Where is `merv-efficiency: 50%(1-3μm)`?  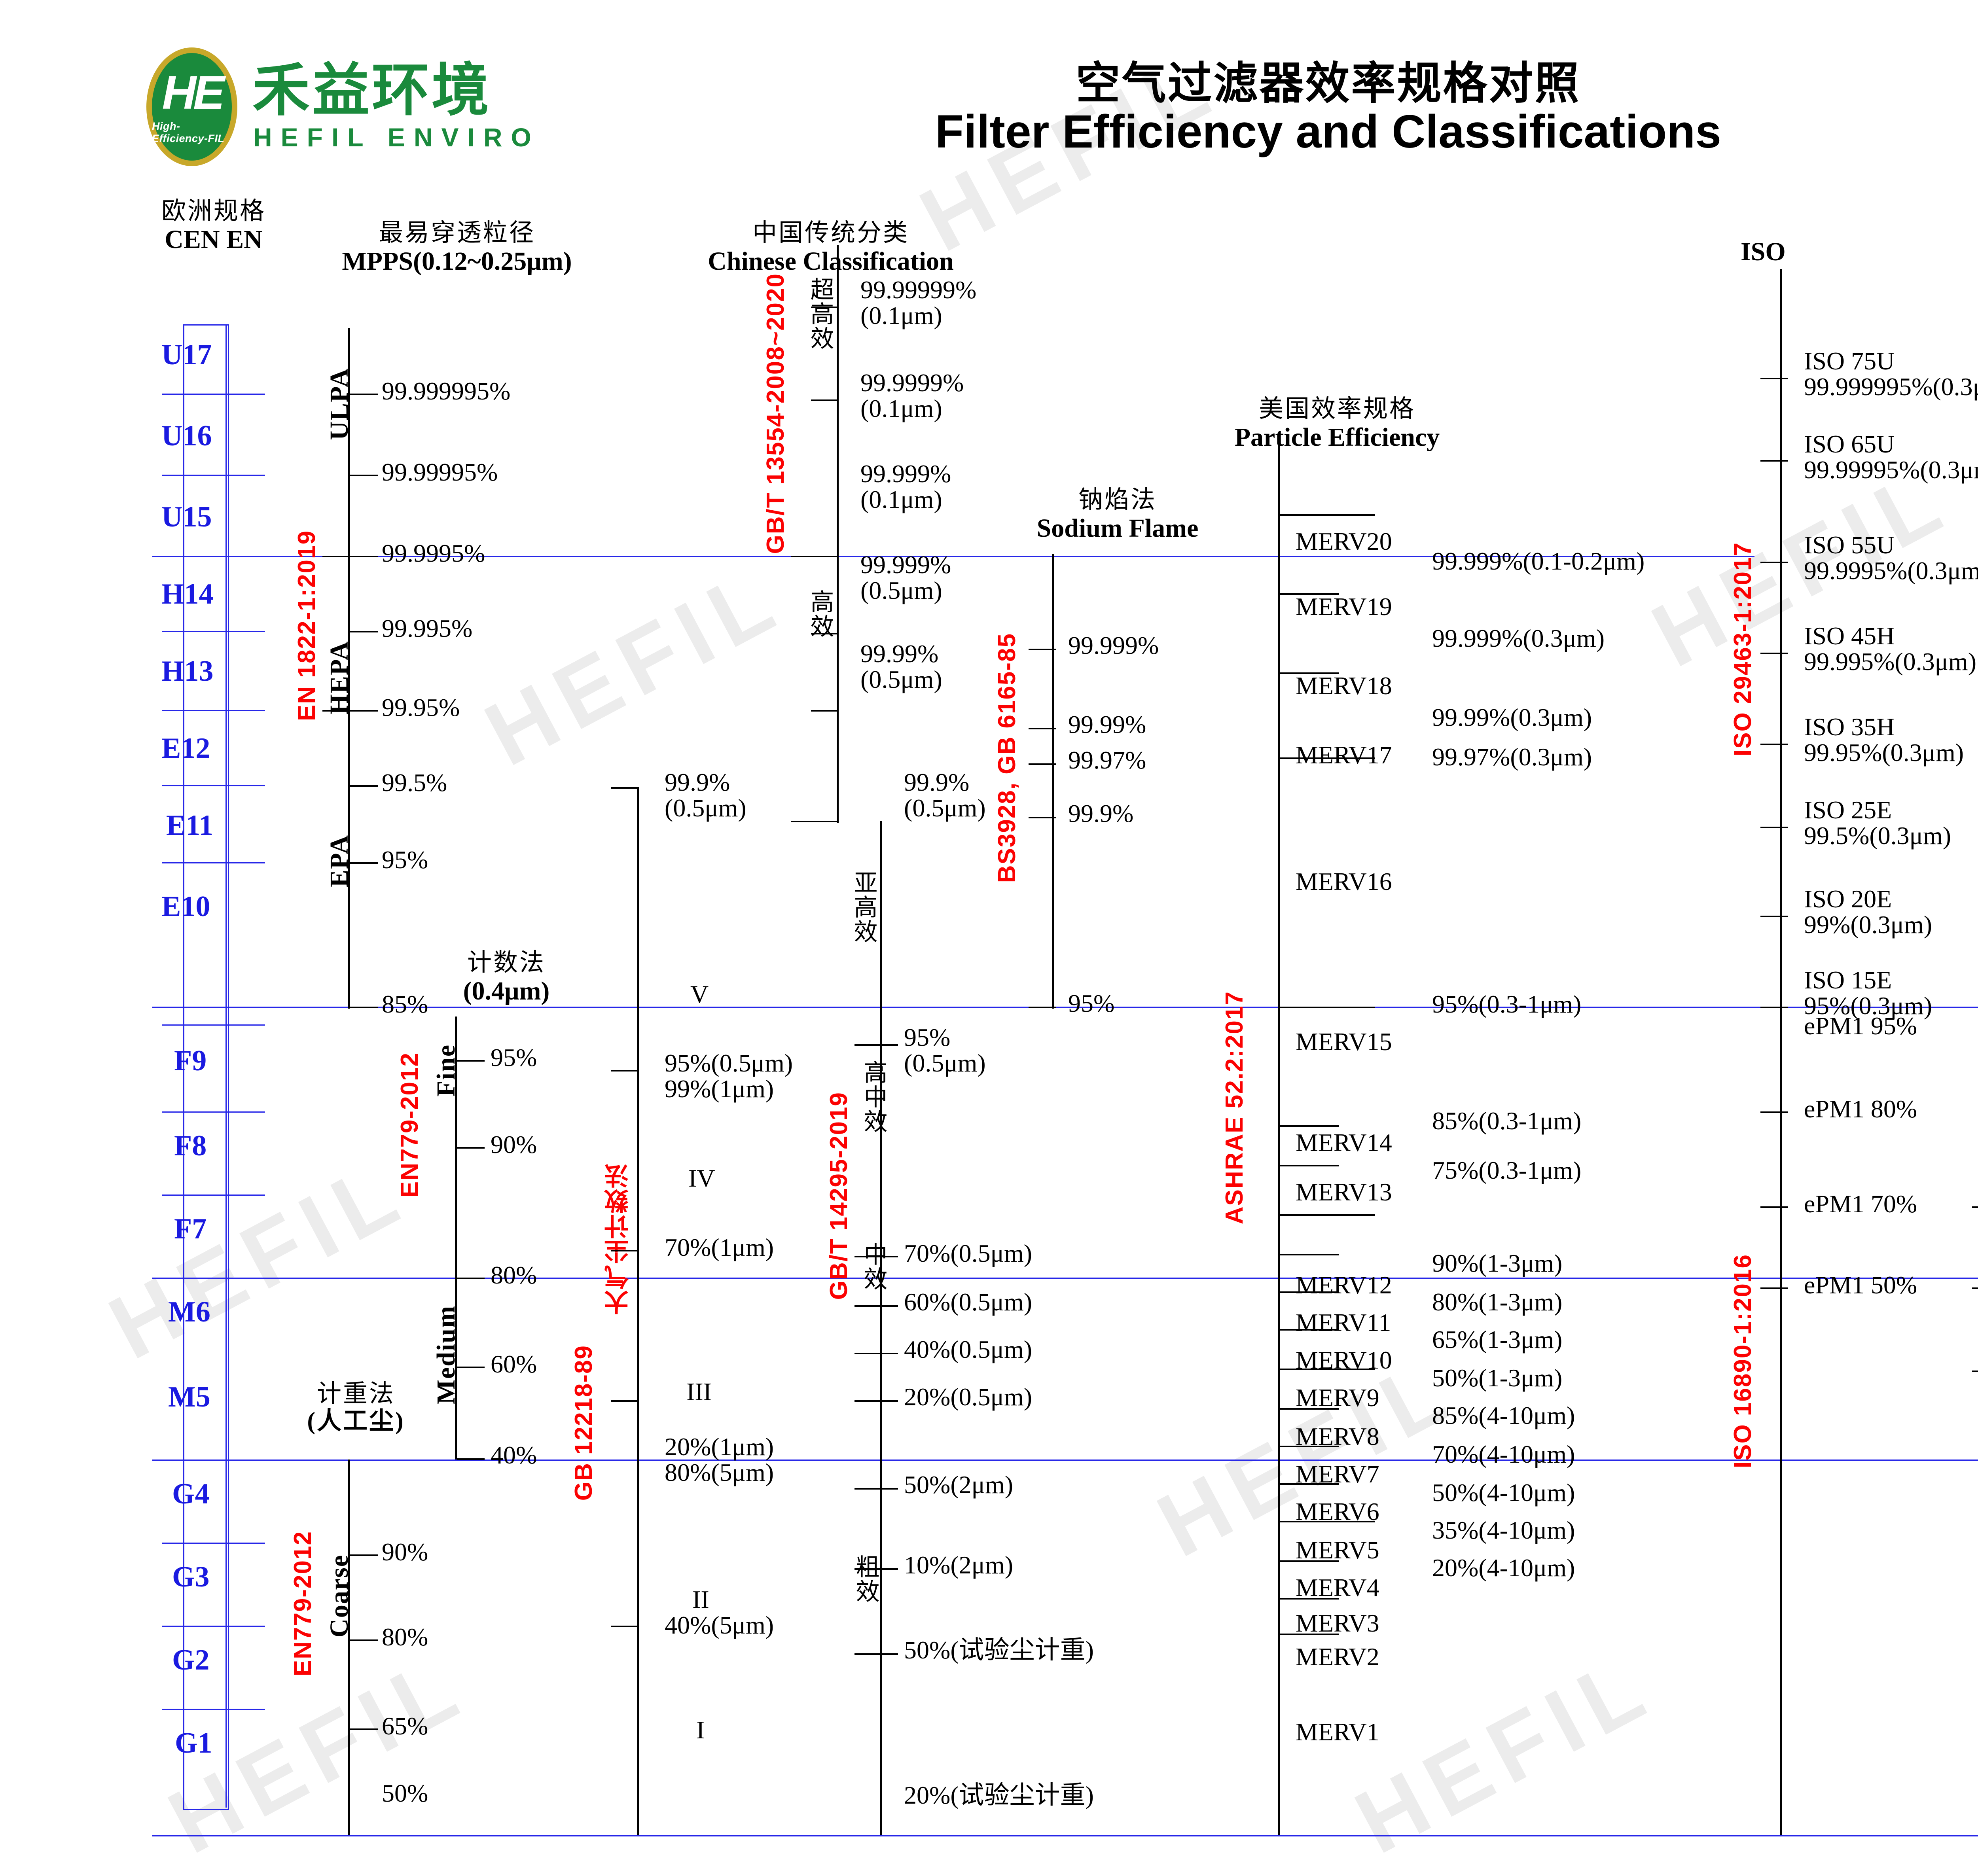 merv-efficiency: 50%(1-3μm) is located at coordinates (1497, 1378).